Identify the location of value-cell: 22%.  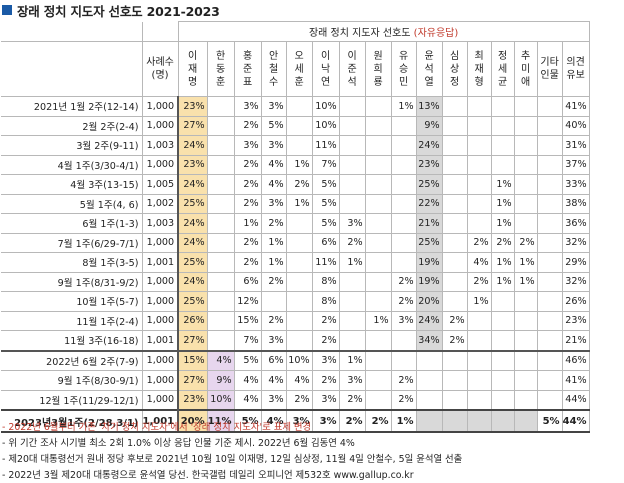
(429, 203).